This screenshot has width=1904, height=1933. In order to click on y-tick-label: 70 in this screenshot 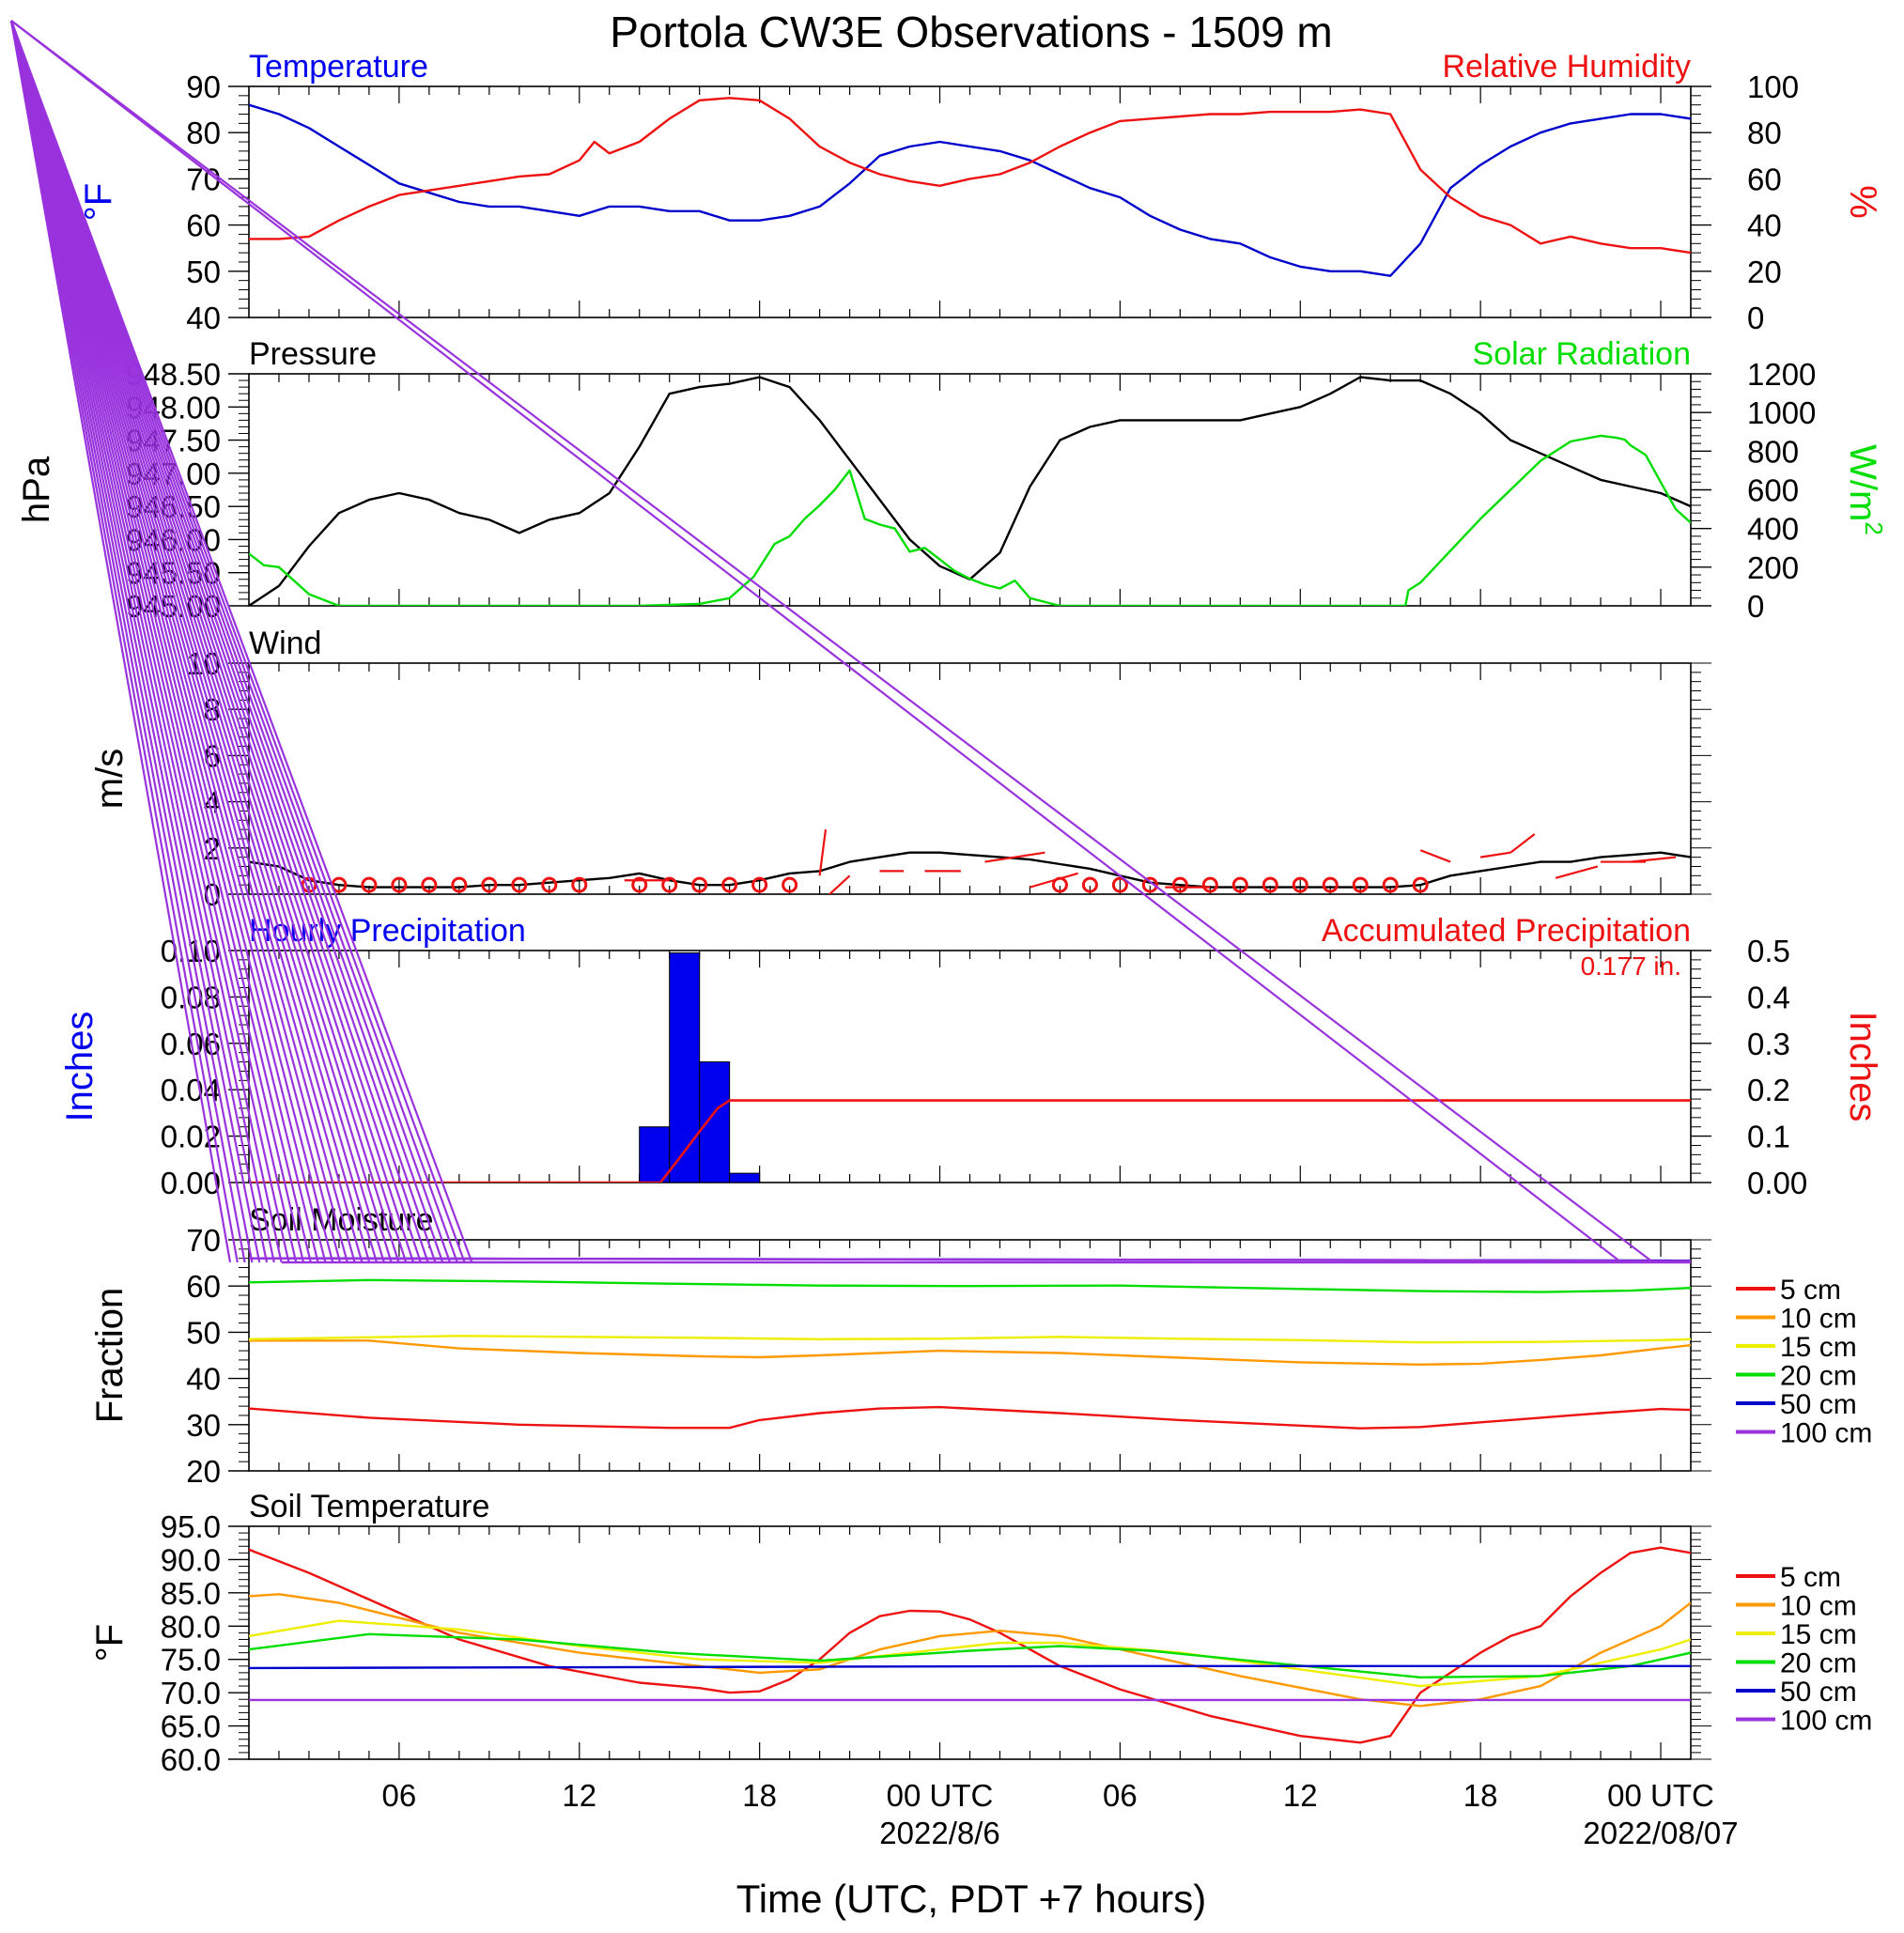, I will do `click(203, 1241)`.